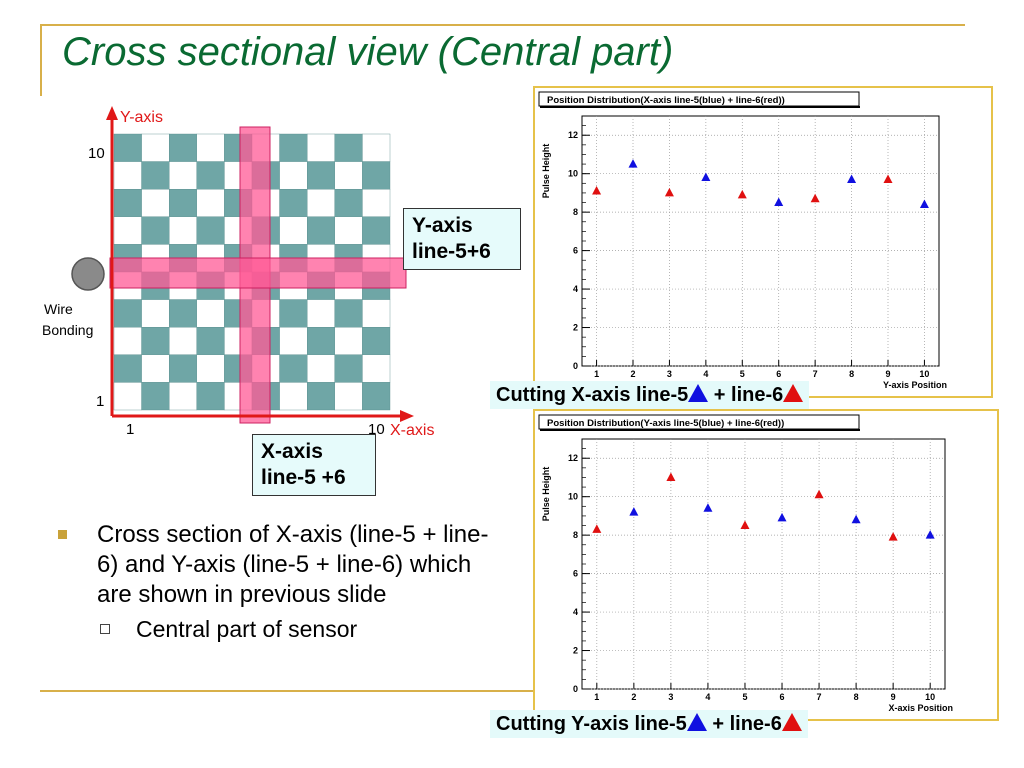 This screenshot has height=768, width=1024. Describe the element at coordinates (856, 697) in the screenshot. I see `x-tick-label: 8` at that location.